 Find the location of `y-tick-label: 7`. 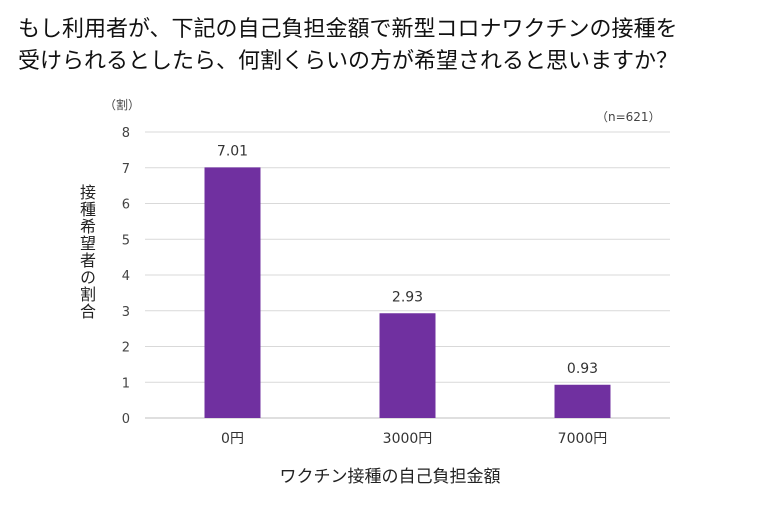

y-tick-label: 7 is located at coordinates (126, 169).